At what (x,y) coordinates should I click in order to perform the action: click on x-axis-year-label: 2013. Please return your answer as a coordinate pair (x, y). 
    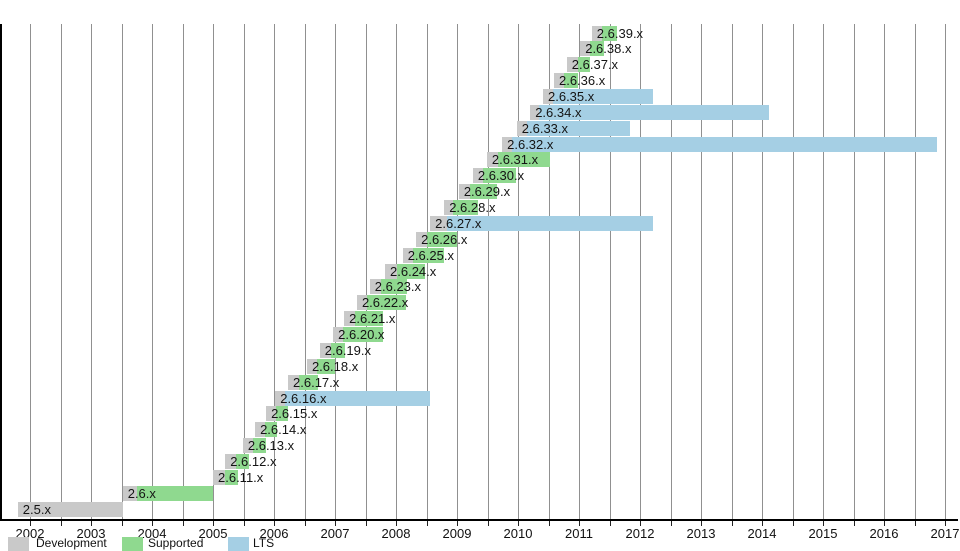
    Looking at the image, I should click on (701, 533).